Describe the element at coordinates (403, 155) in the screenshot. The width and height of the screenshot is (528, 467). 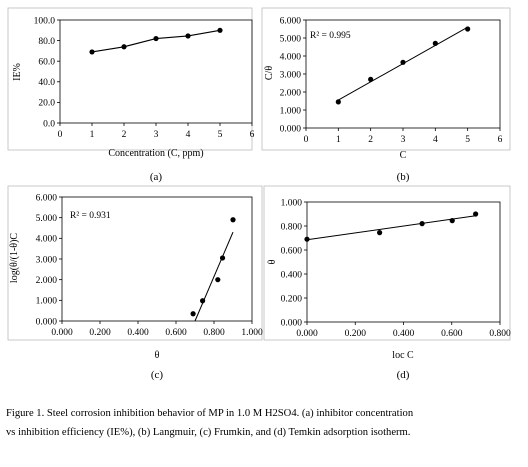
I see `x-axis-label: C` at that location.